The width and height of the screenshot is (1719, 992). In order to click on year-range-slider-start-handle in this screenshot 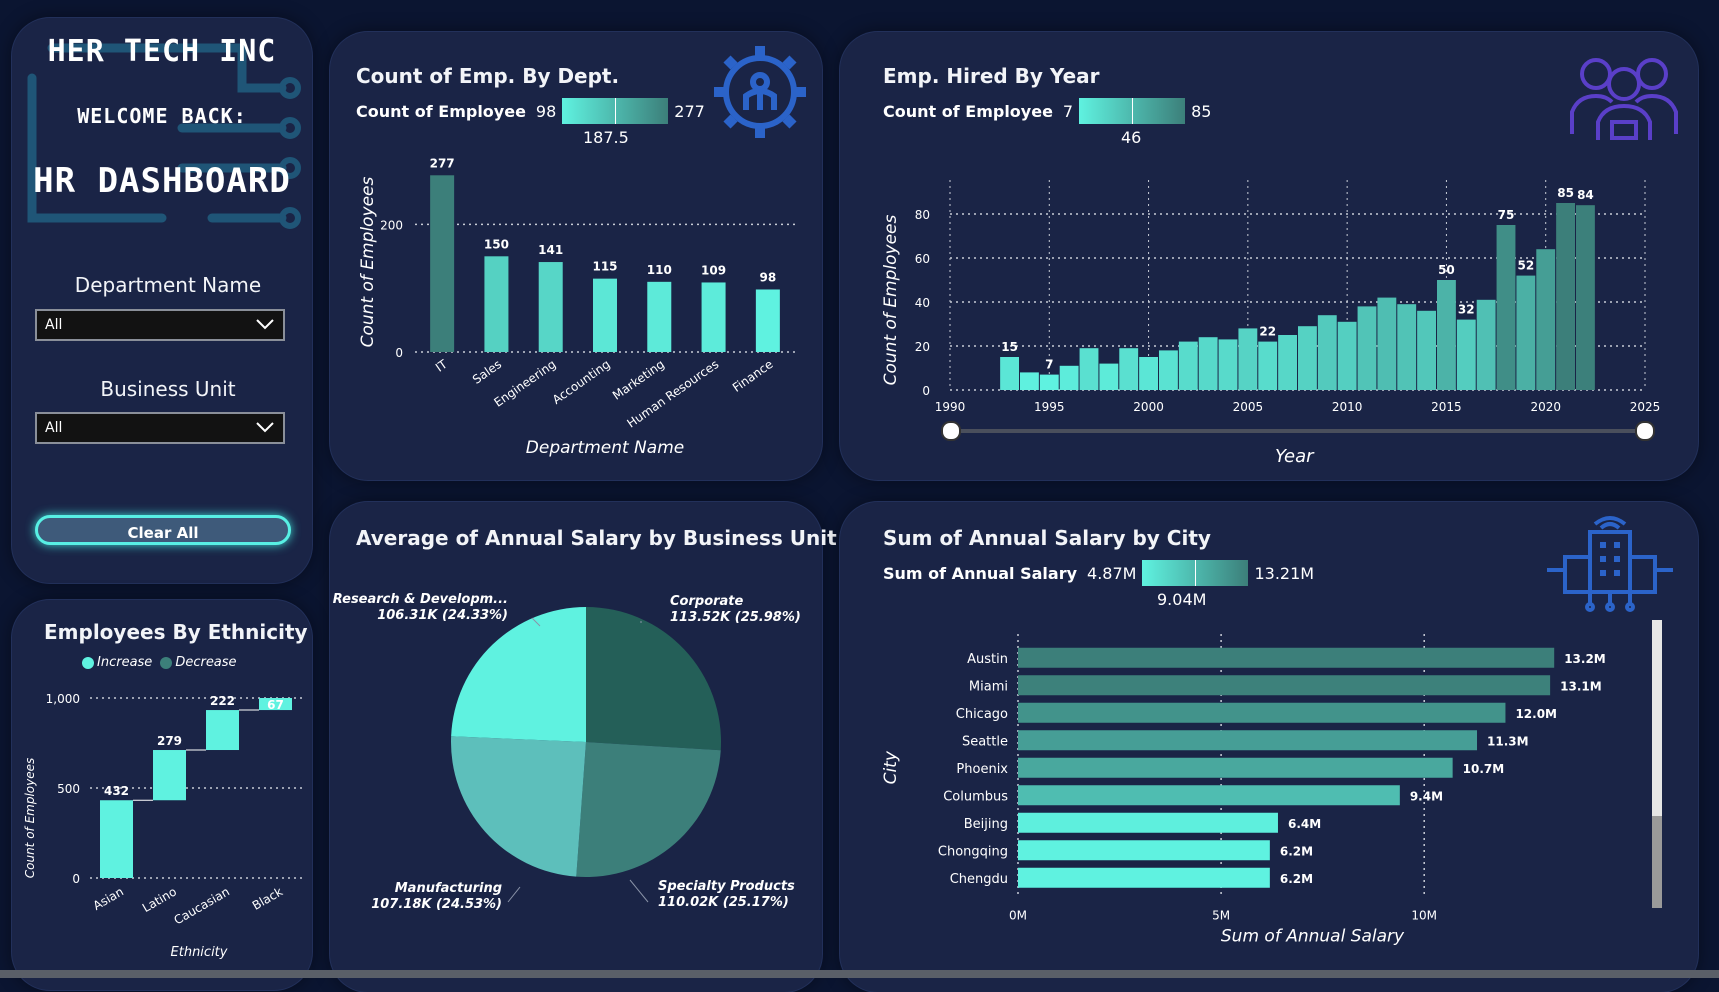, I will do `click(951, 431)`.